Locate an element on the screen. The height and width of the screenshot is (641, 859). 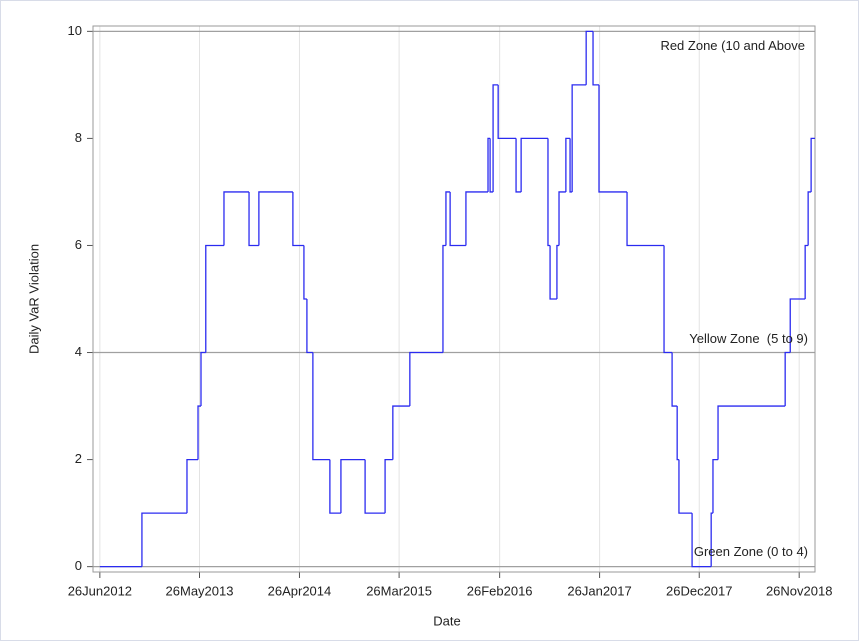
reference-label: Green Zone (0 to 4) is located at coordinates (751, 551).